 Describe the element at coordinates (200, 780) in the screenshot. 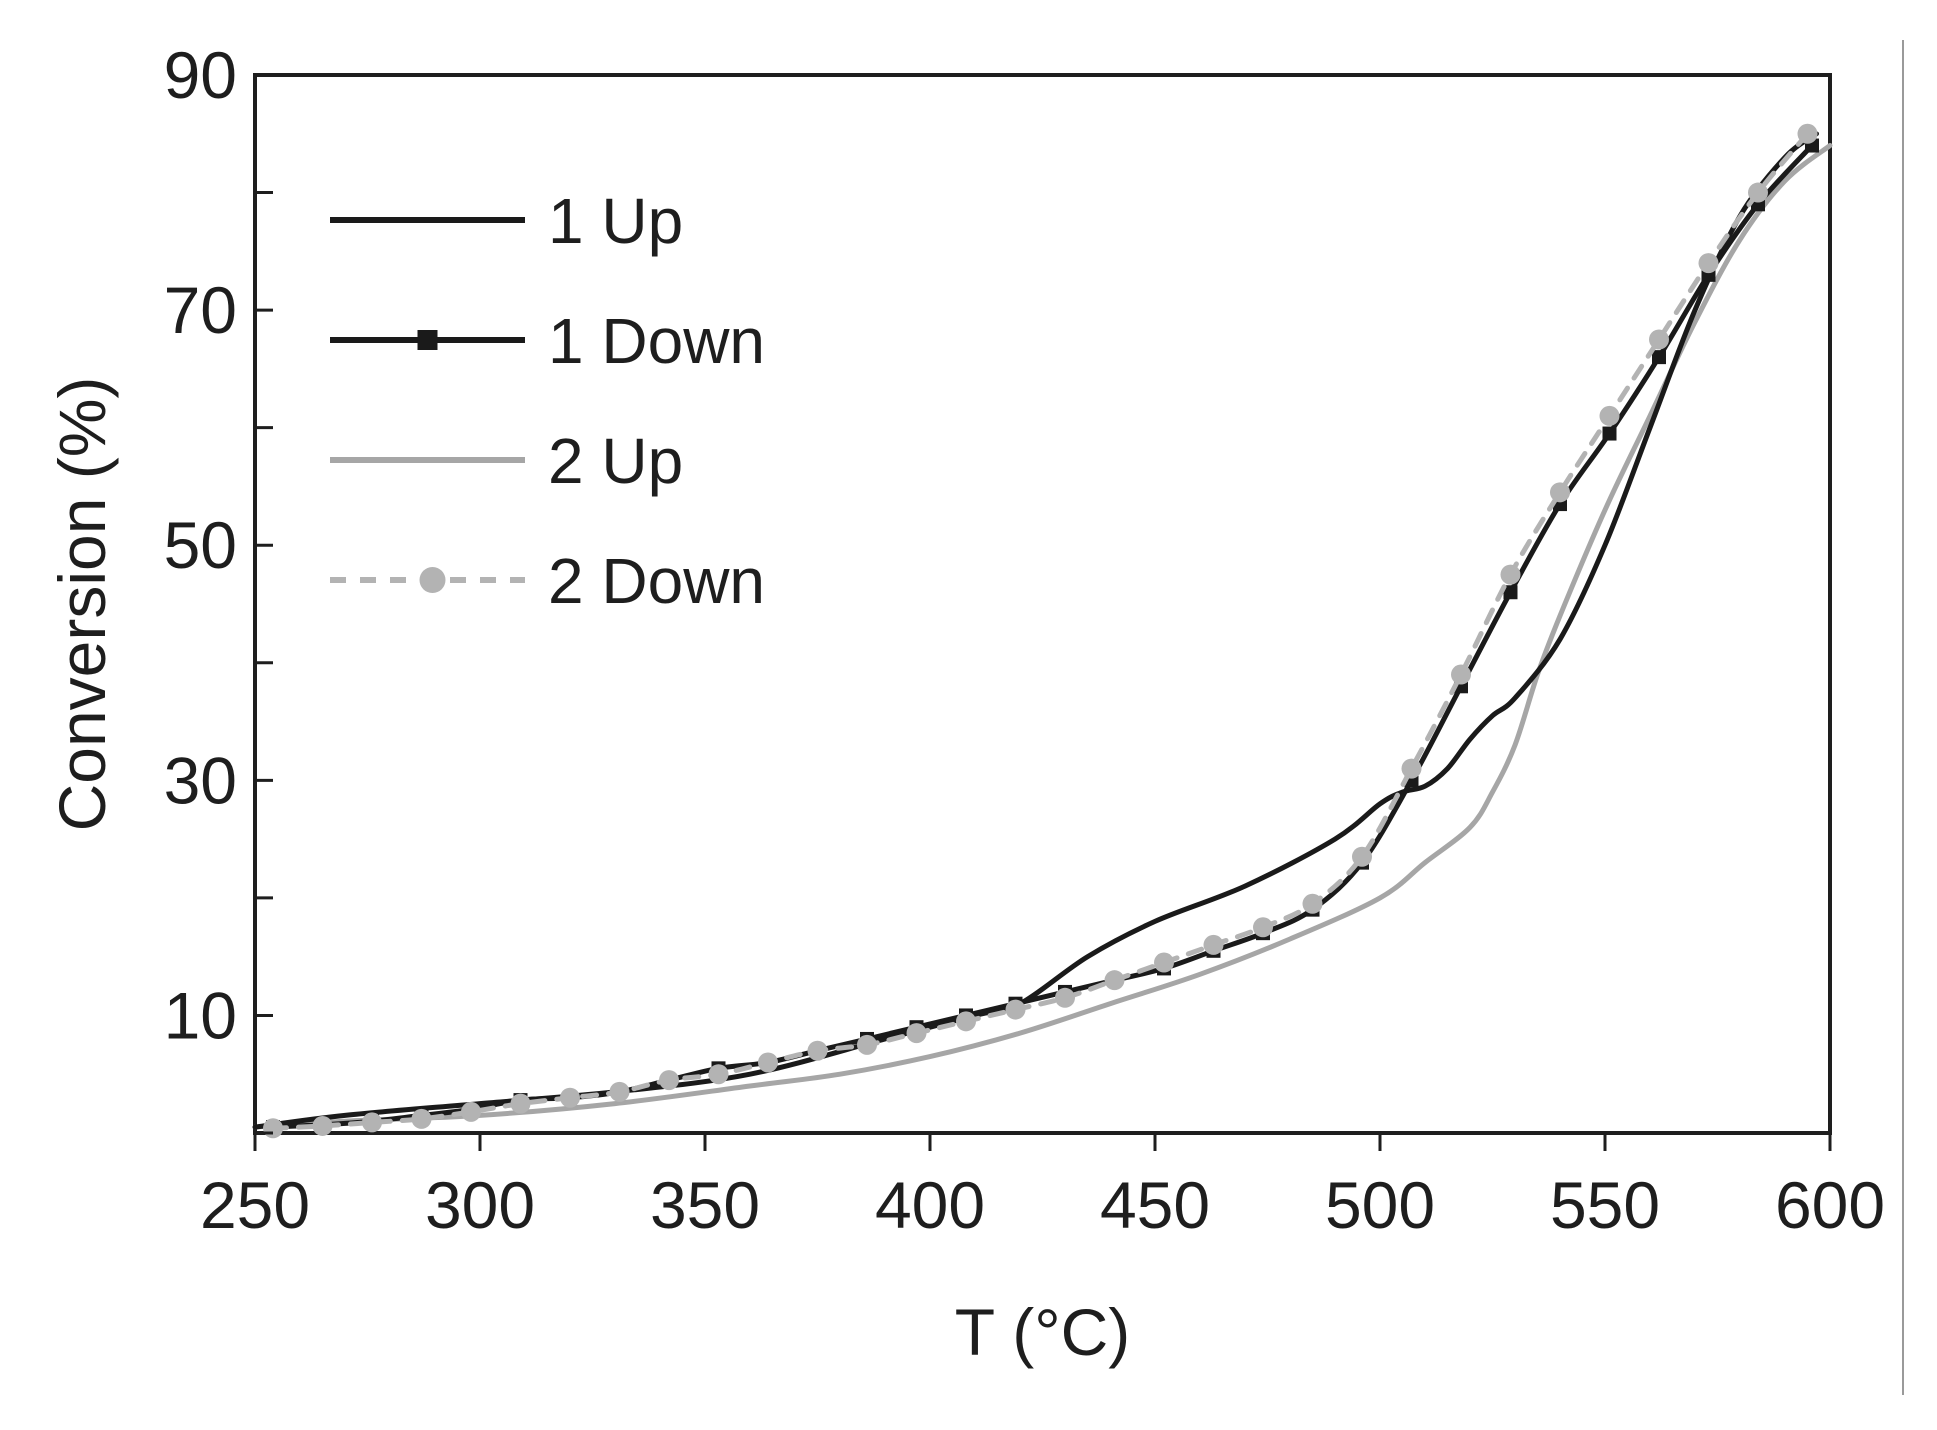

I see `y-tick-label: 30` at that location.